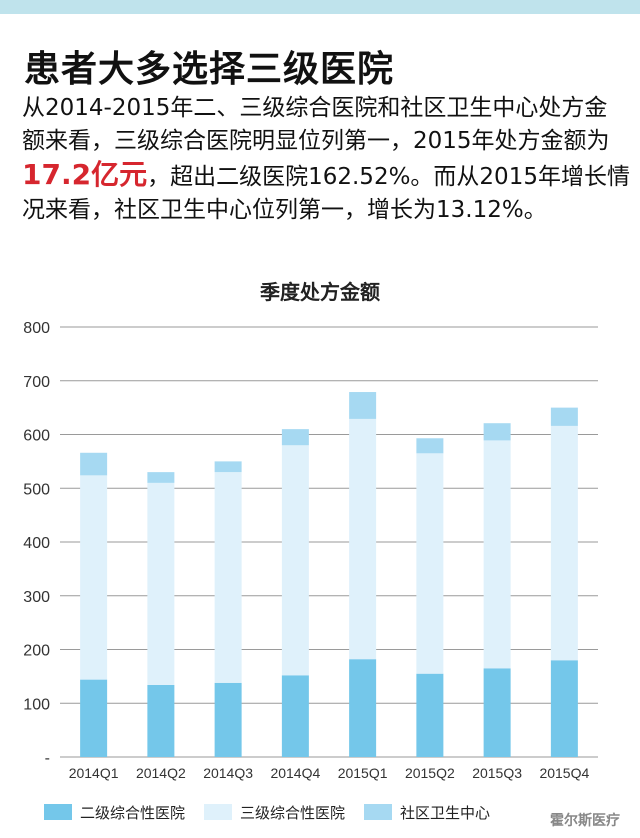 The width and height of the screenshot is (640, 838). Describe the element at coordinates (378, 812) in the screenshot. I see `legend-swatch-community` at that location.